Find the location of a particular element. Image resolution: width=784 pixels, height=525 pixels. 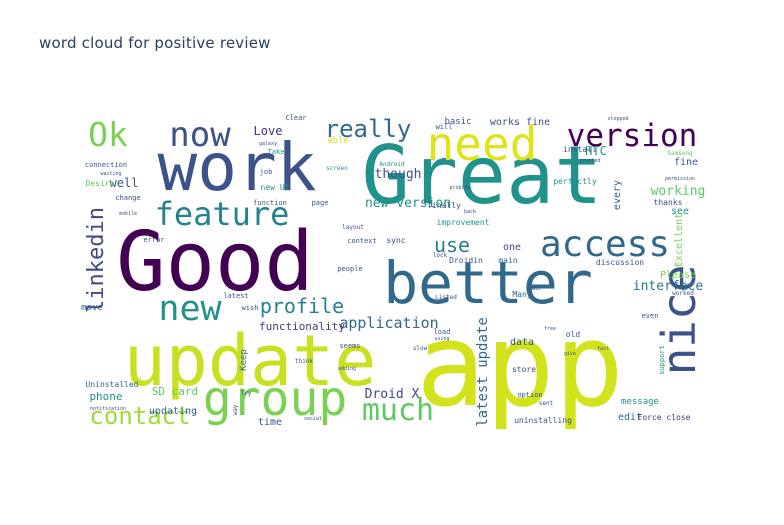

word-app: app is located at coordinates (520, 366).